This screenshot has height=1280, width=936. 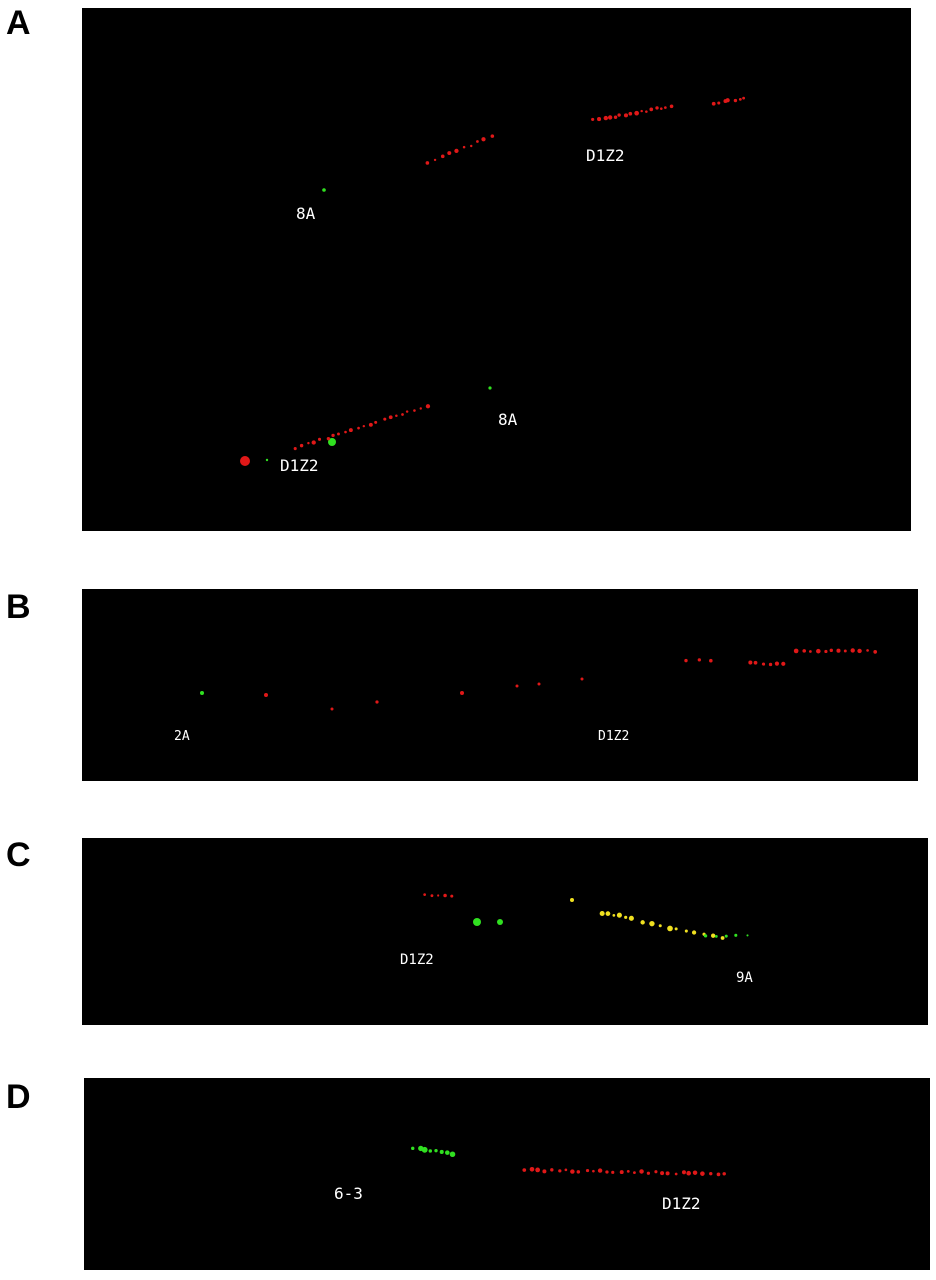 I want to click on panel-letter-d: D, so click(x=18, y=1097).